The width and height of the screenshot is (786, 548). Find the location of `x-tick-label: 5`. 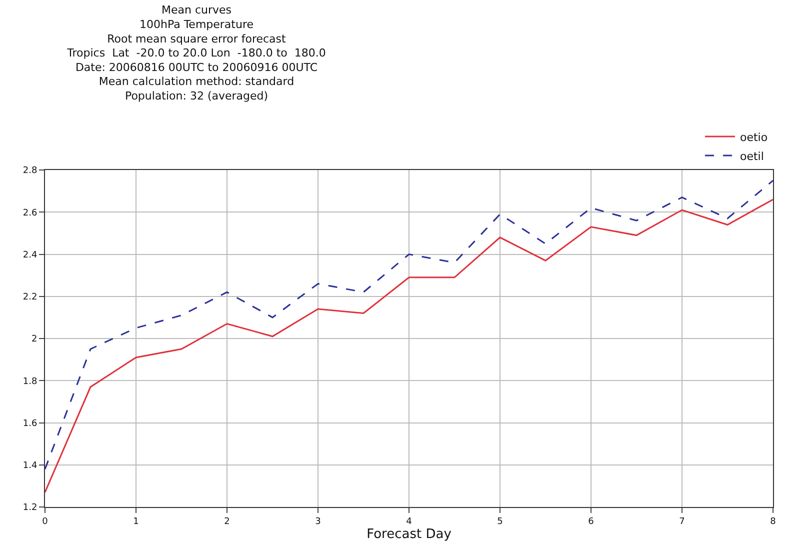

x-tick-label: 5 is located at coordinates (500, 521).